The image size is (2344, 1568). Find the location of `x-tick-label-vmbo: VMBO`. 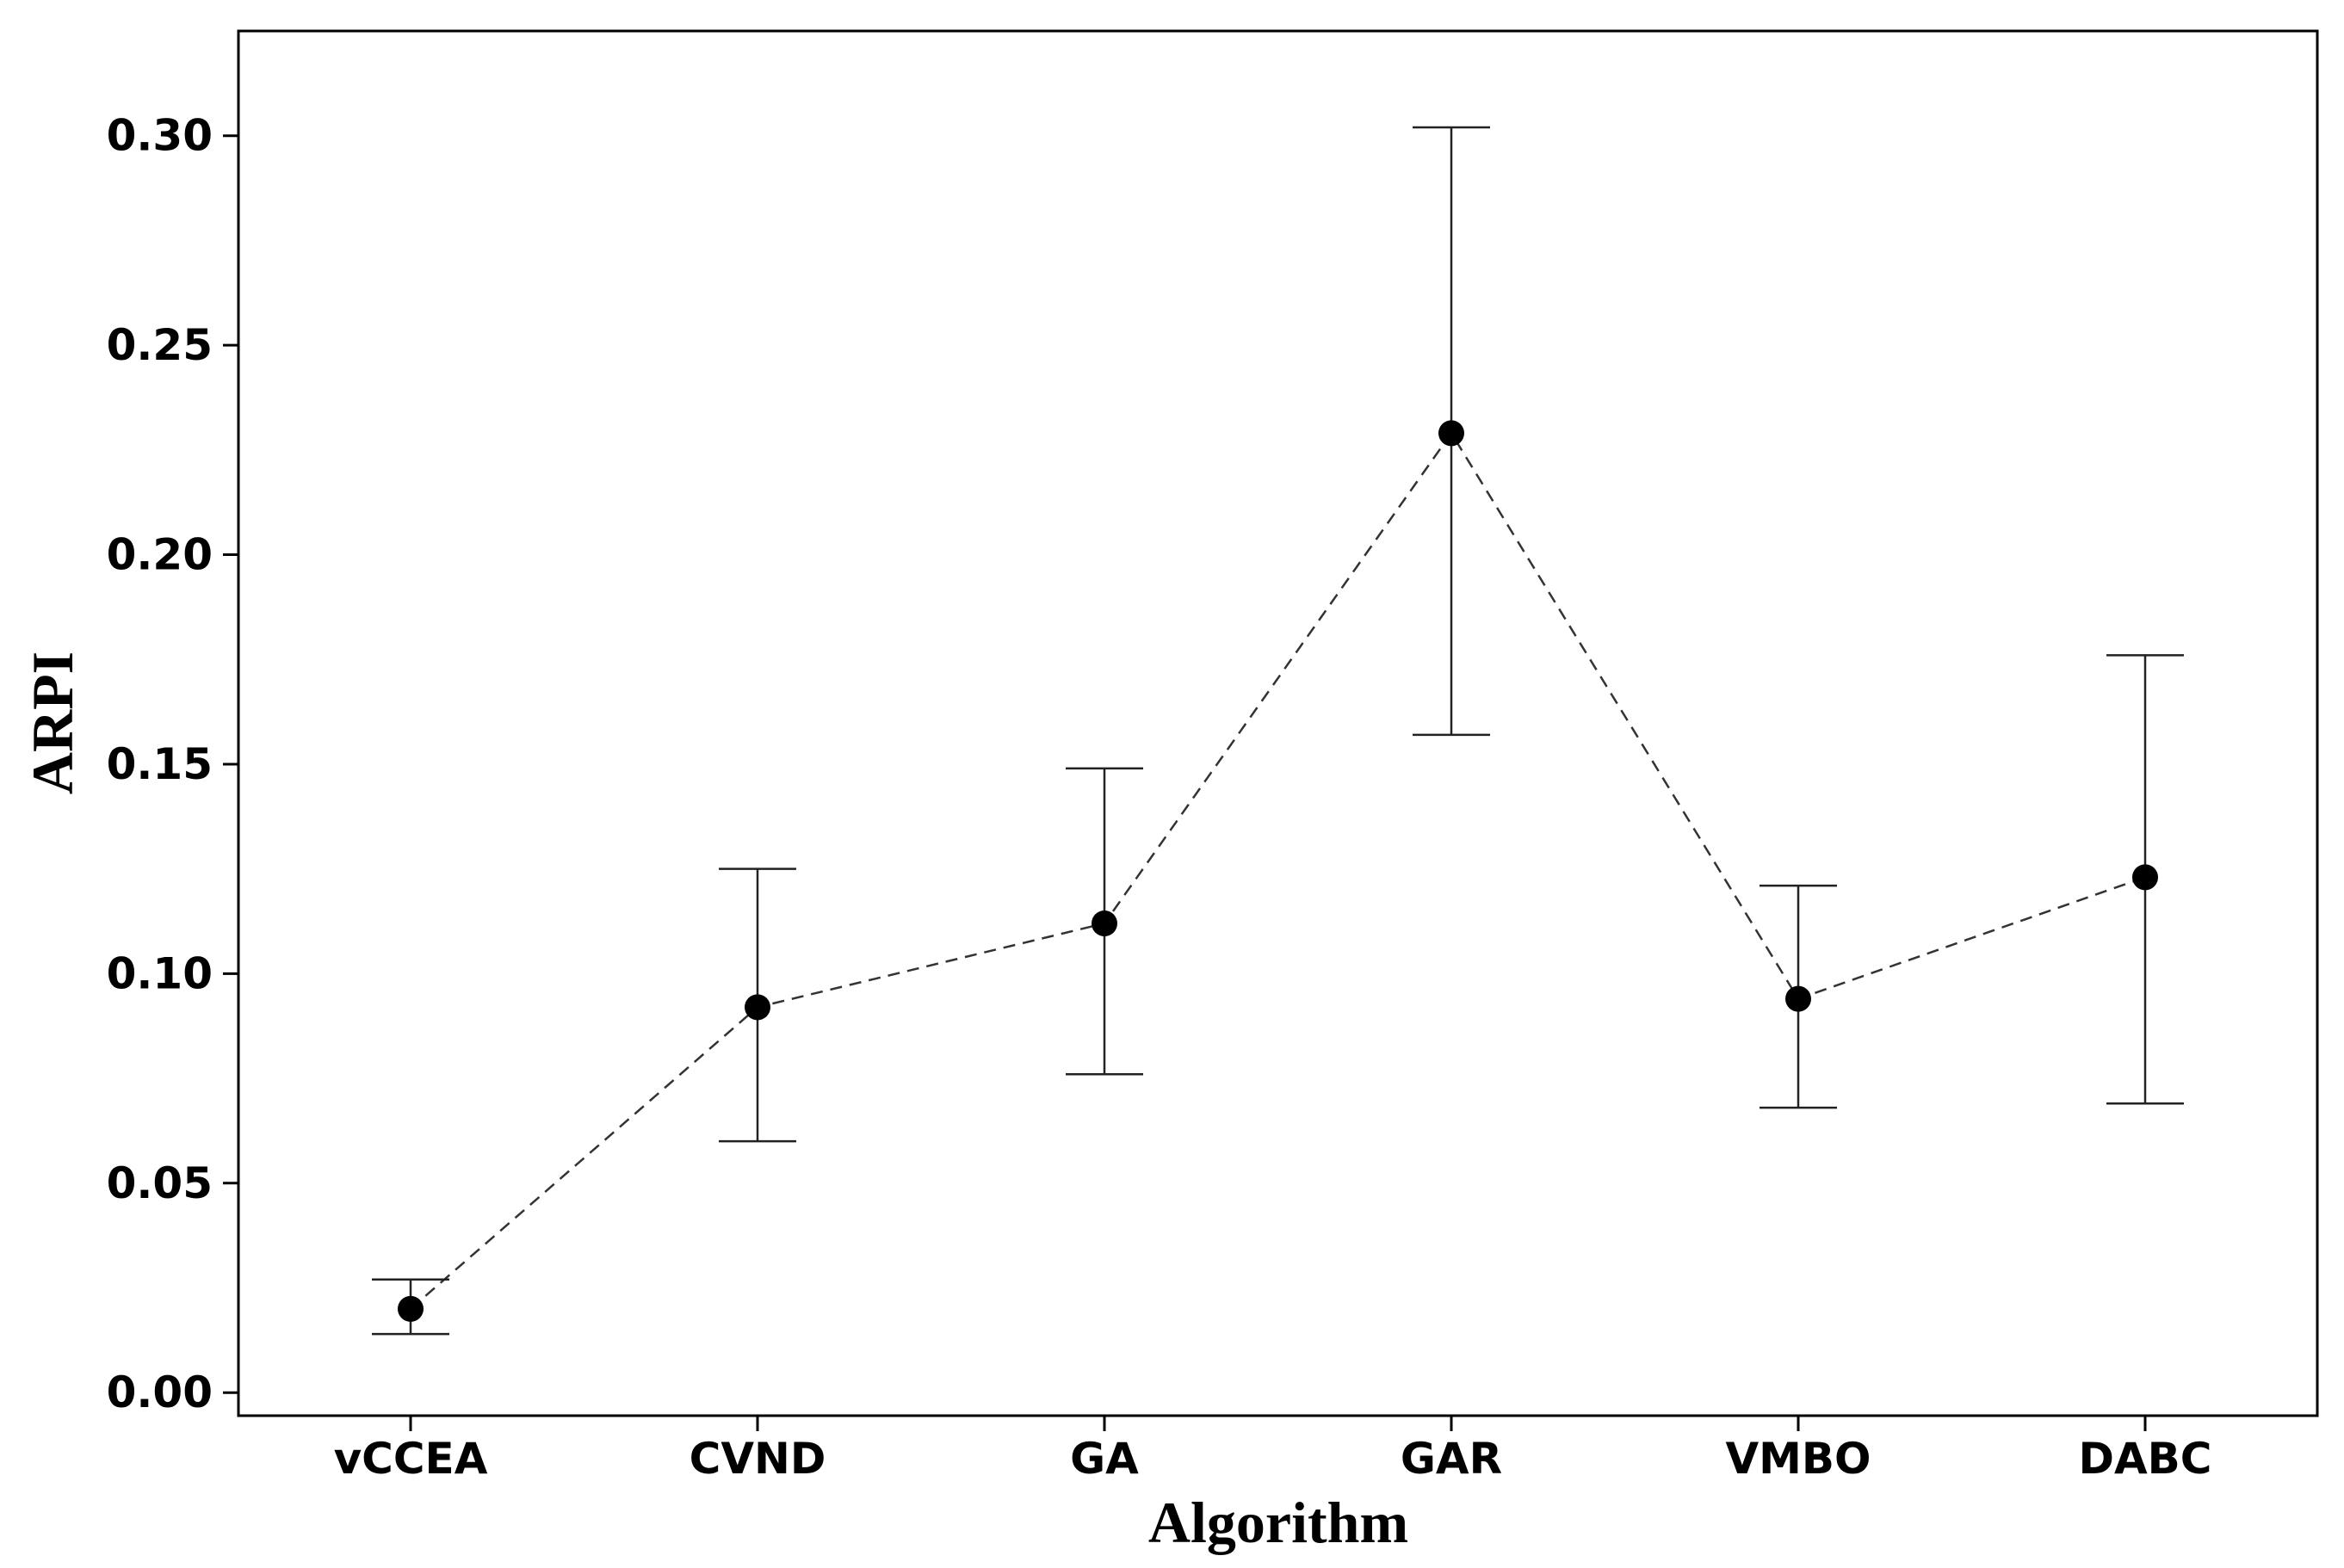

x-tick-label-vmbo: VMBO is located at coordinates (1798, 1459).